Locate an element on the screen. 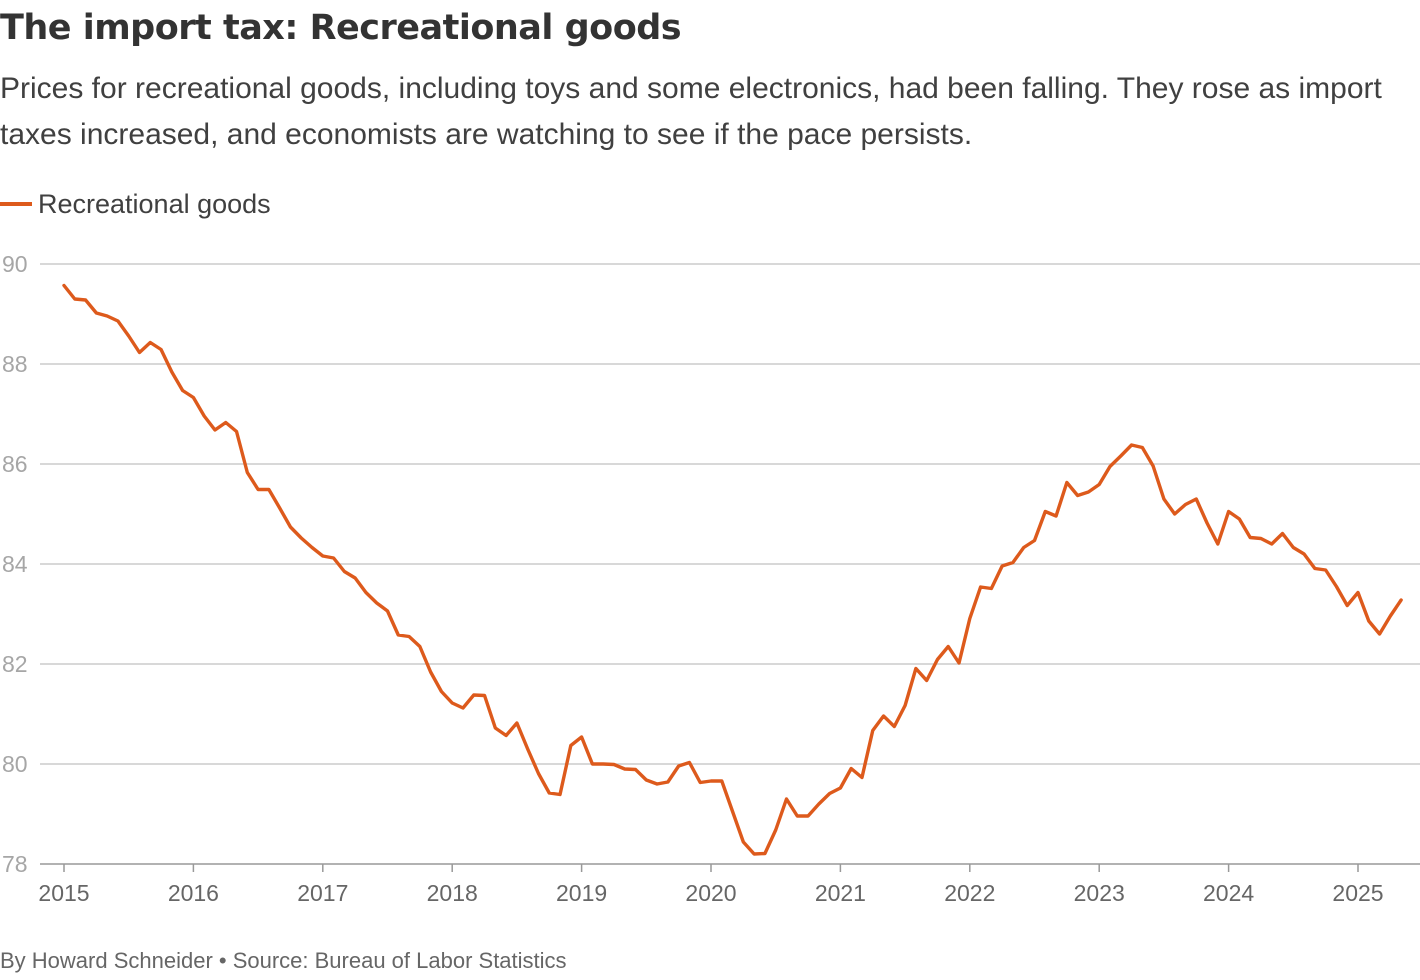 This screenshot has width=1420, height=980. x-tick-label: 2022 is located at coordinates (969, 893).